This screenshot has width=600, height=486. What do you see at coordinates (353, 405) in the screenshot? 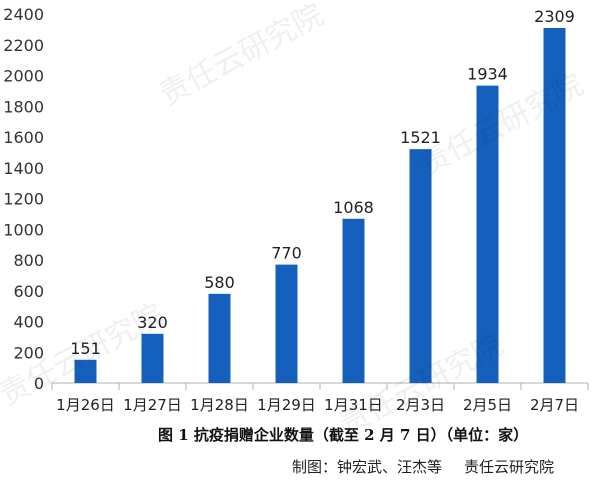
I see `x-tick-label: 1月31日` at bounding box center [353, 405].